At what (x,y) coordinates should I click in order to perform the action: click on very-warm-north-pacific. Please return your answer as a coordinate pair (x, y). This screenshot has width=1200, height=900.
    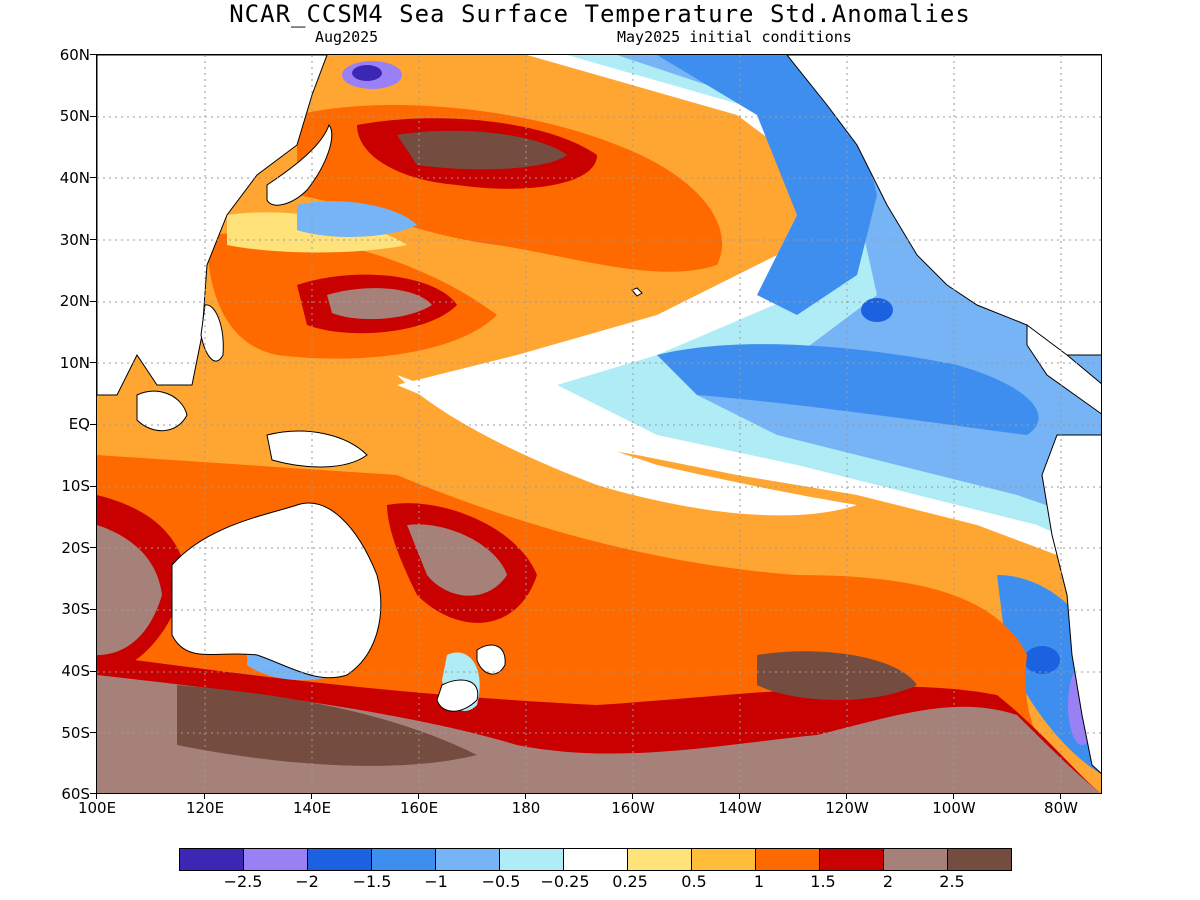
    Looking at the image, I should click on (482, 150).